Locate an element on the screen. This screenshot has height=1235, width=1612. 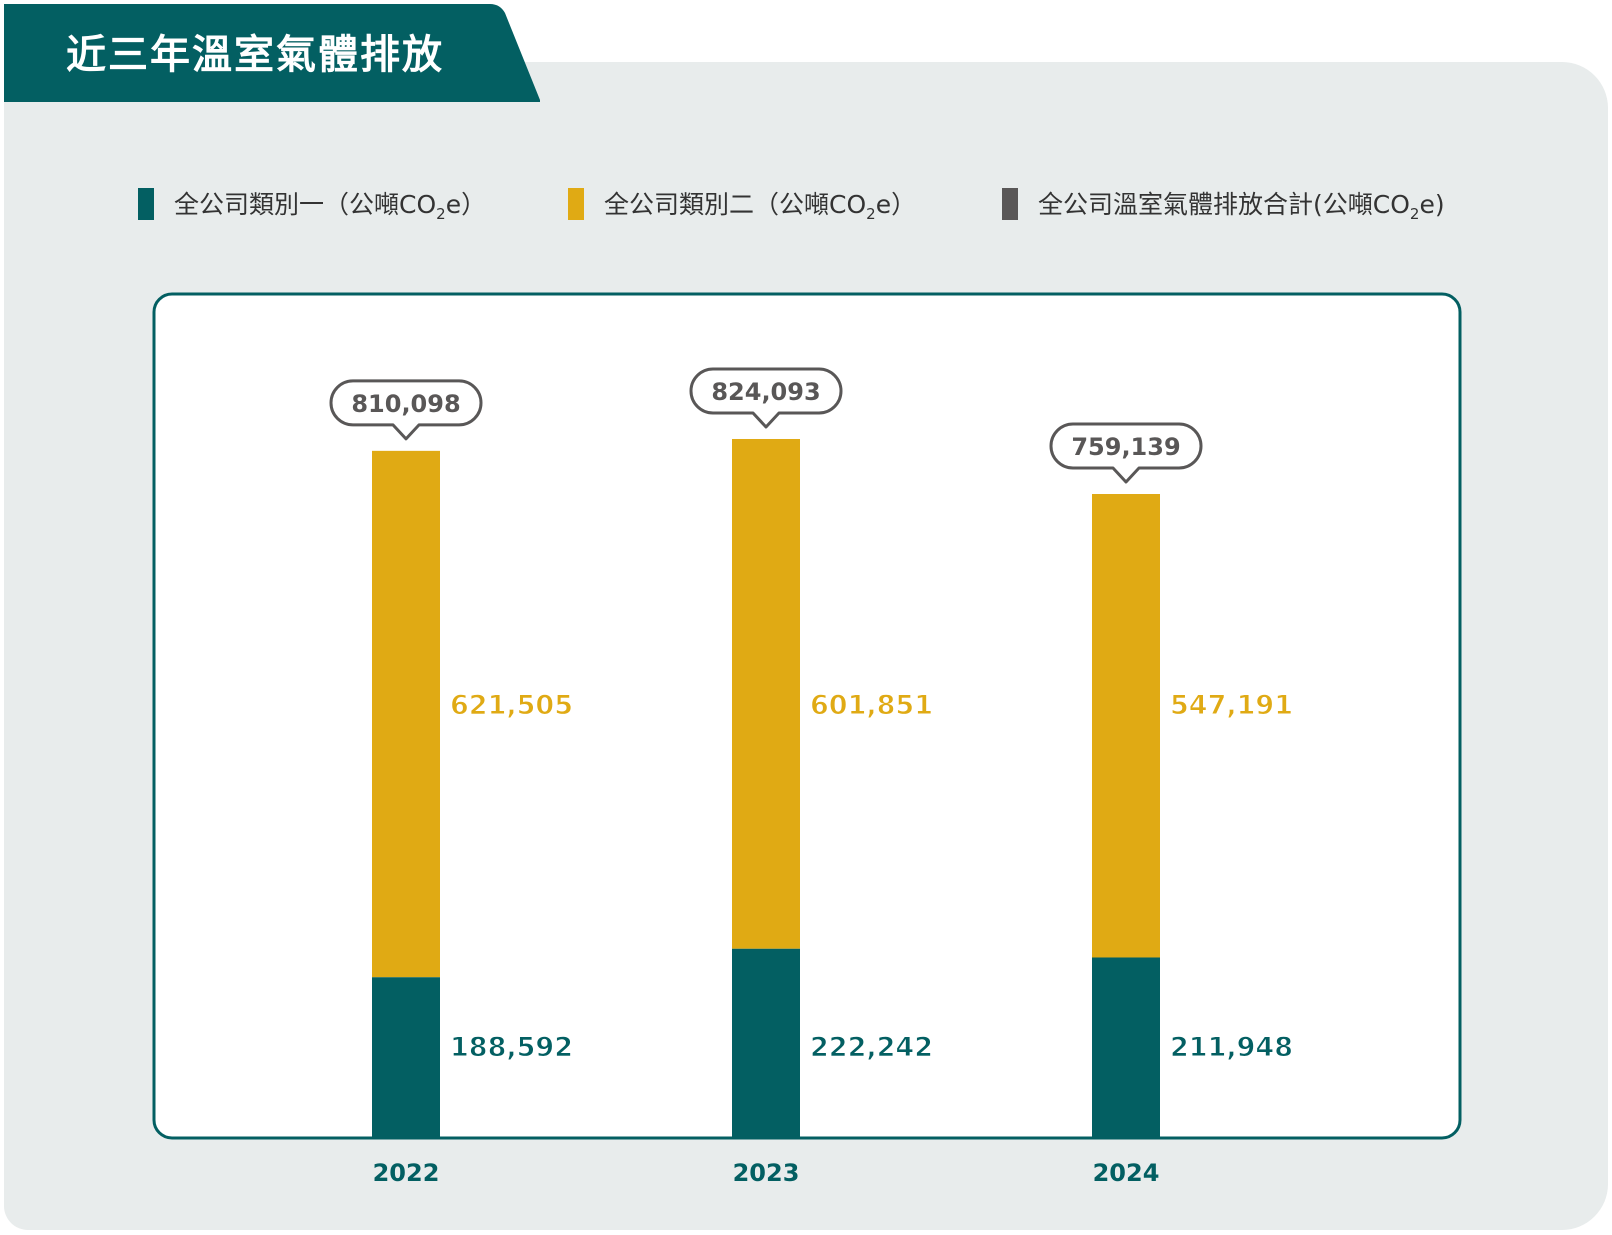
total-callout-2023 is located at coordinates (766, 398).